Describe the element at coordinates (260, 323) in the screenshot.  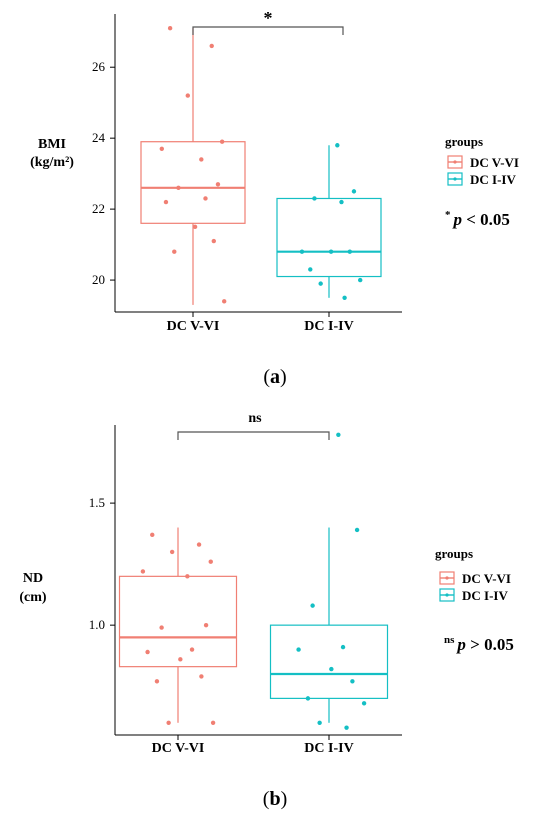
I see `x-ticks-a: DC V-VI DC I-IV` at that location.